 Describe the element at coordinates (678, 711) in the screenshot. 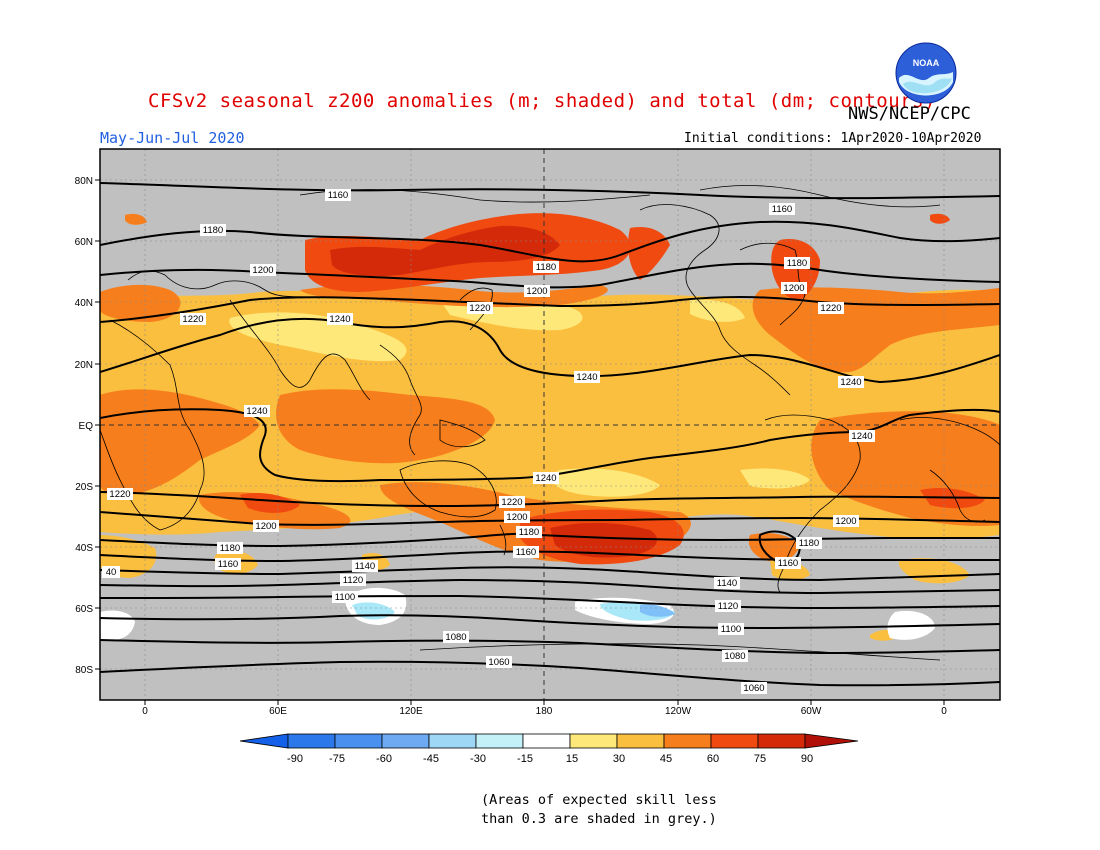

I see `lon-label: 120W` at that location.